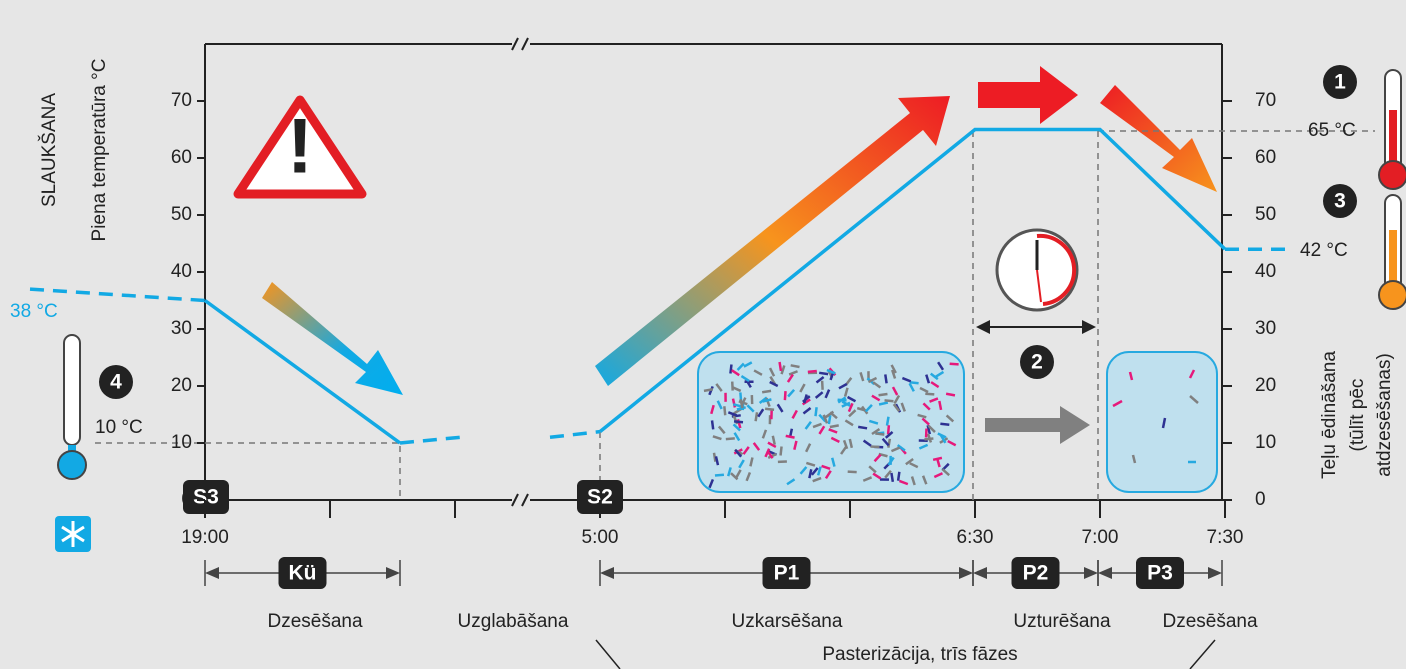 This screenshot has height=669, width=1406. I want to click on bacteria-box, so click(831, 422).